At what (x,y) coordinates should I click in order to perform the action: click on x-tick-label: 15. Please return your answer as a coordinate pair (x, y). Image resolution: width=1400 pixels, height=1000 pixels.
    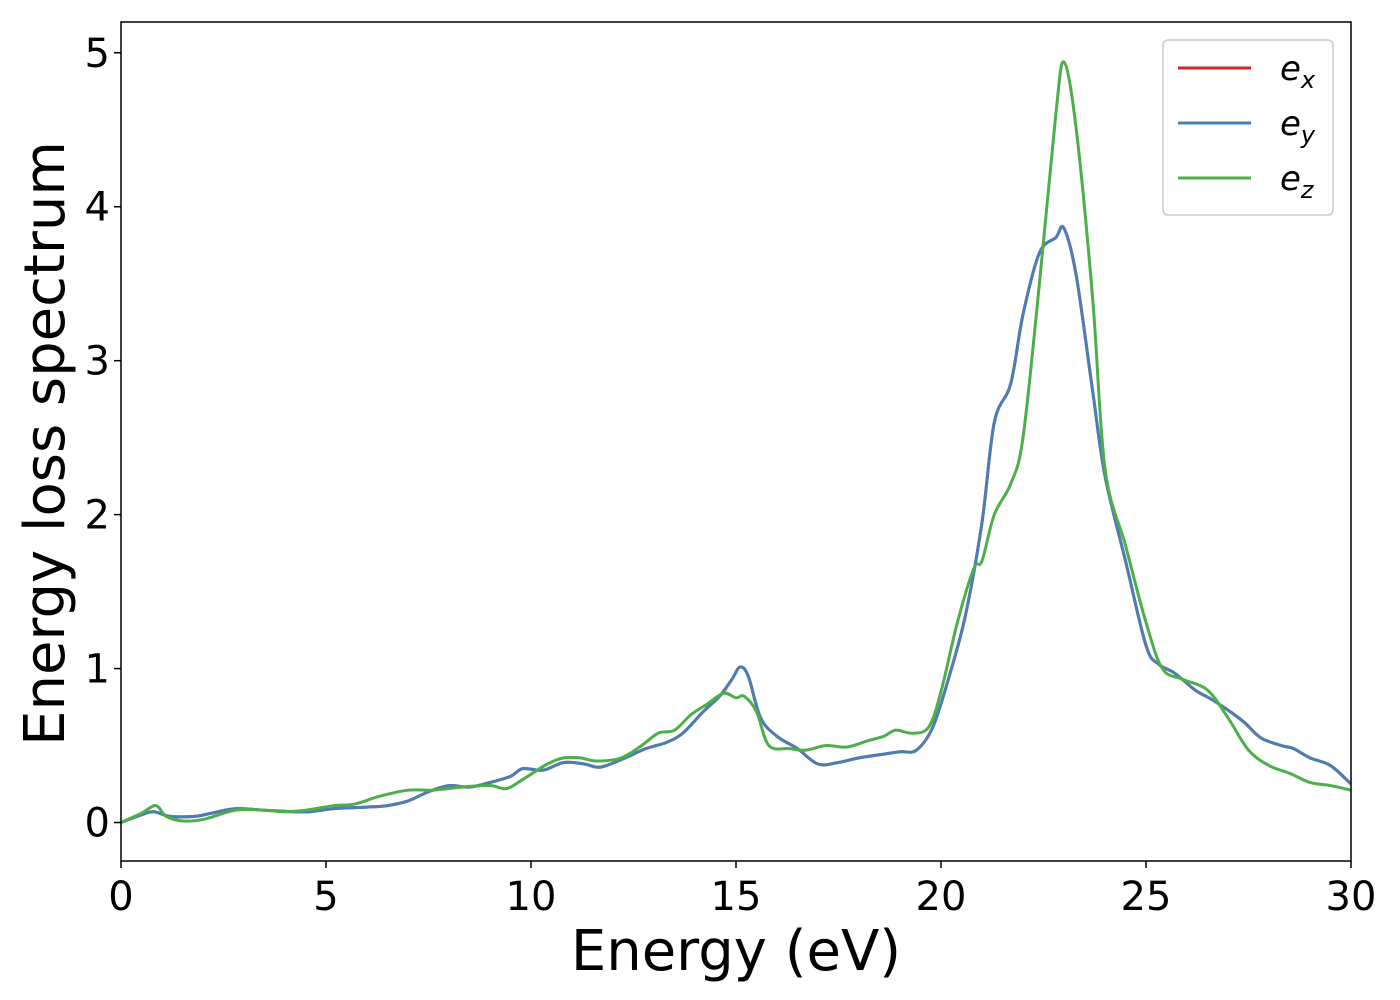
    Looking at the image, I should click on (736, 897).